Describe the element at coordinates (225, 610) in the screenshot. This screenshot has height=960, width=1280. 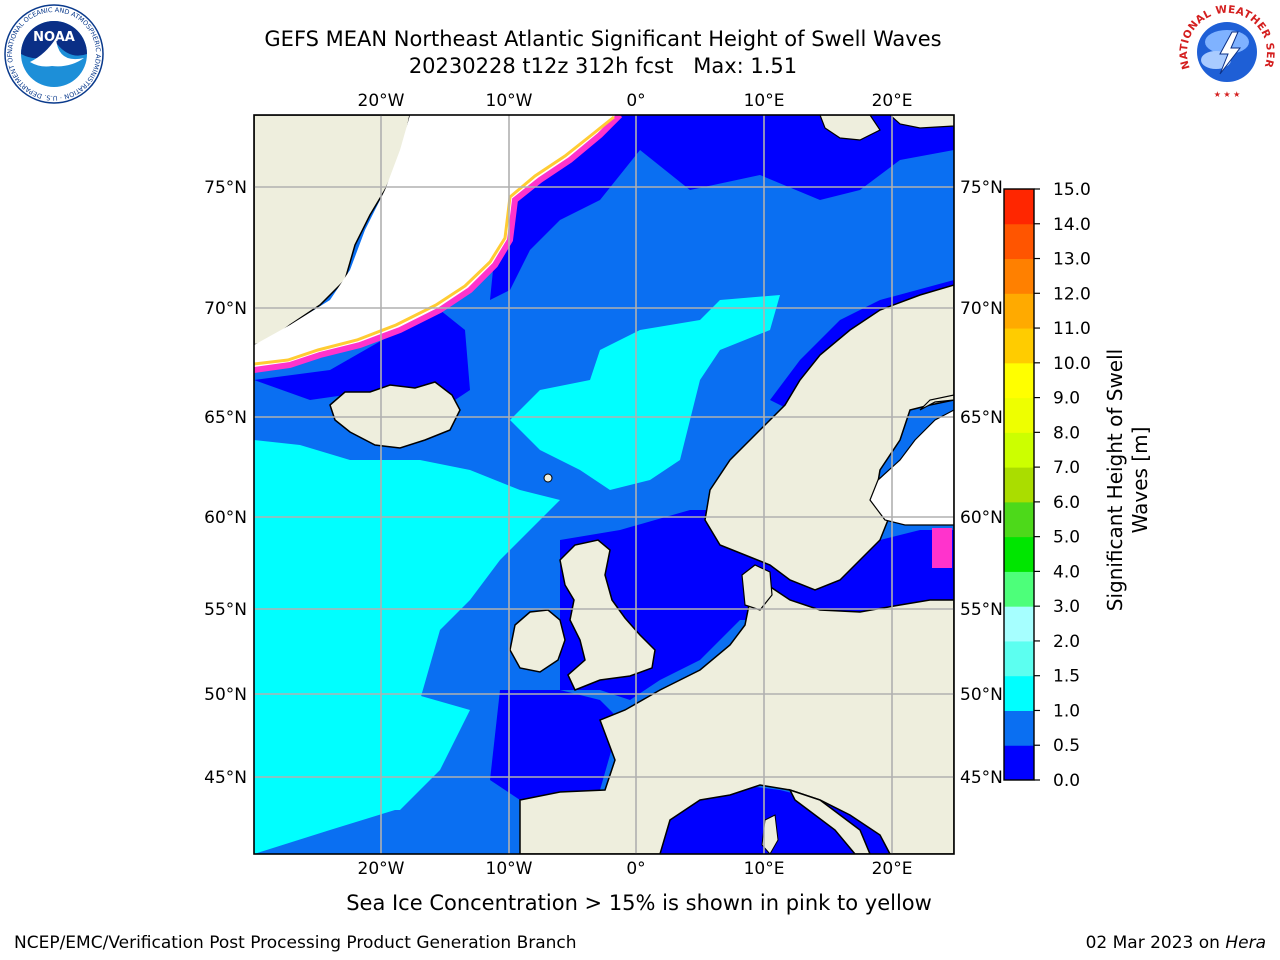
I see `lat-label-left-55n: 55°N` at that location.